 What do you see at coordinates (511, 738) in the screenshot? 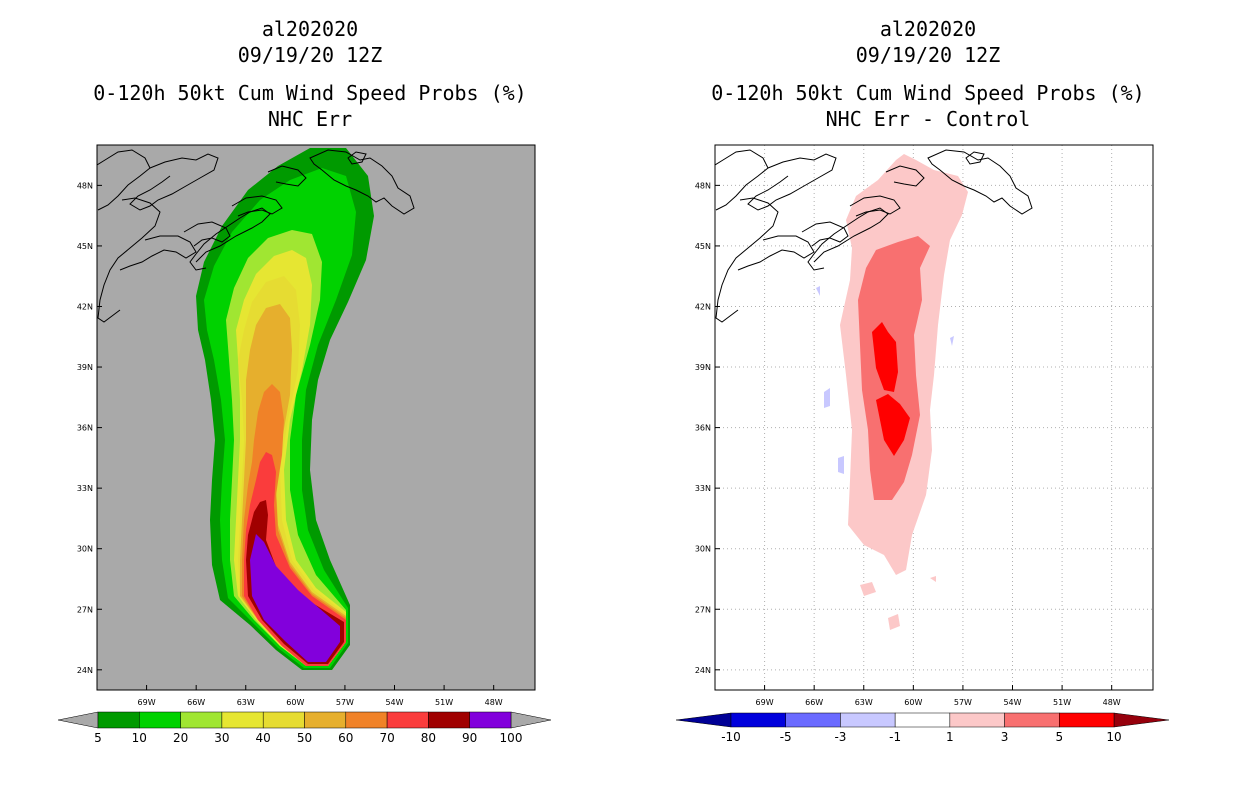
I see `left-colorbar-label: 100` at bounding box center [511, 738].